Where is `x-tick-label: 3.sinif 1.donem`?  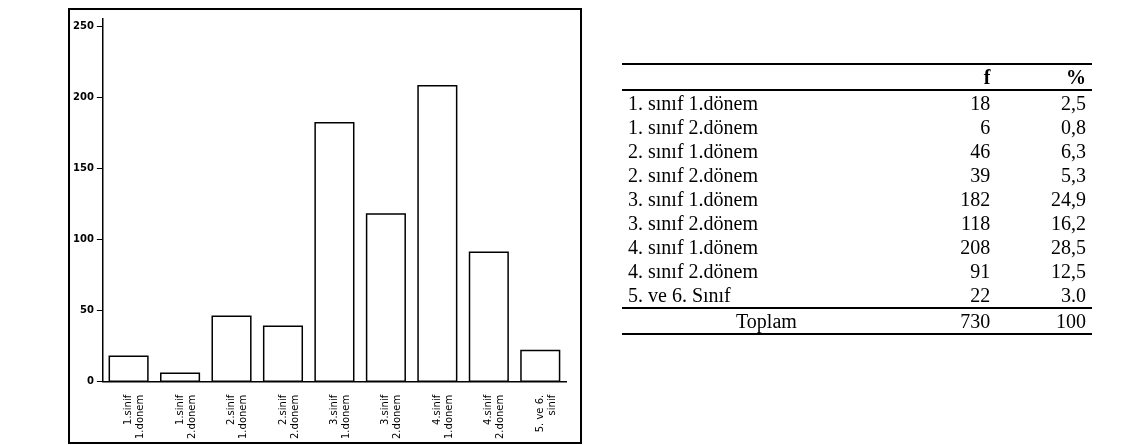 x-tick-label: 3.sinif 1.donem is located at coordinates (340, 417).